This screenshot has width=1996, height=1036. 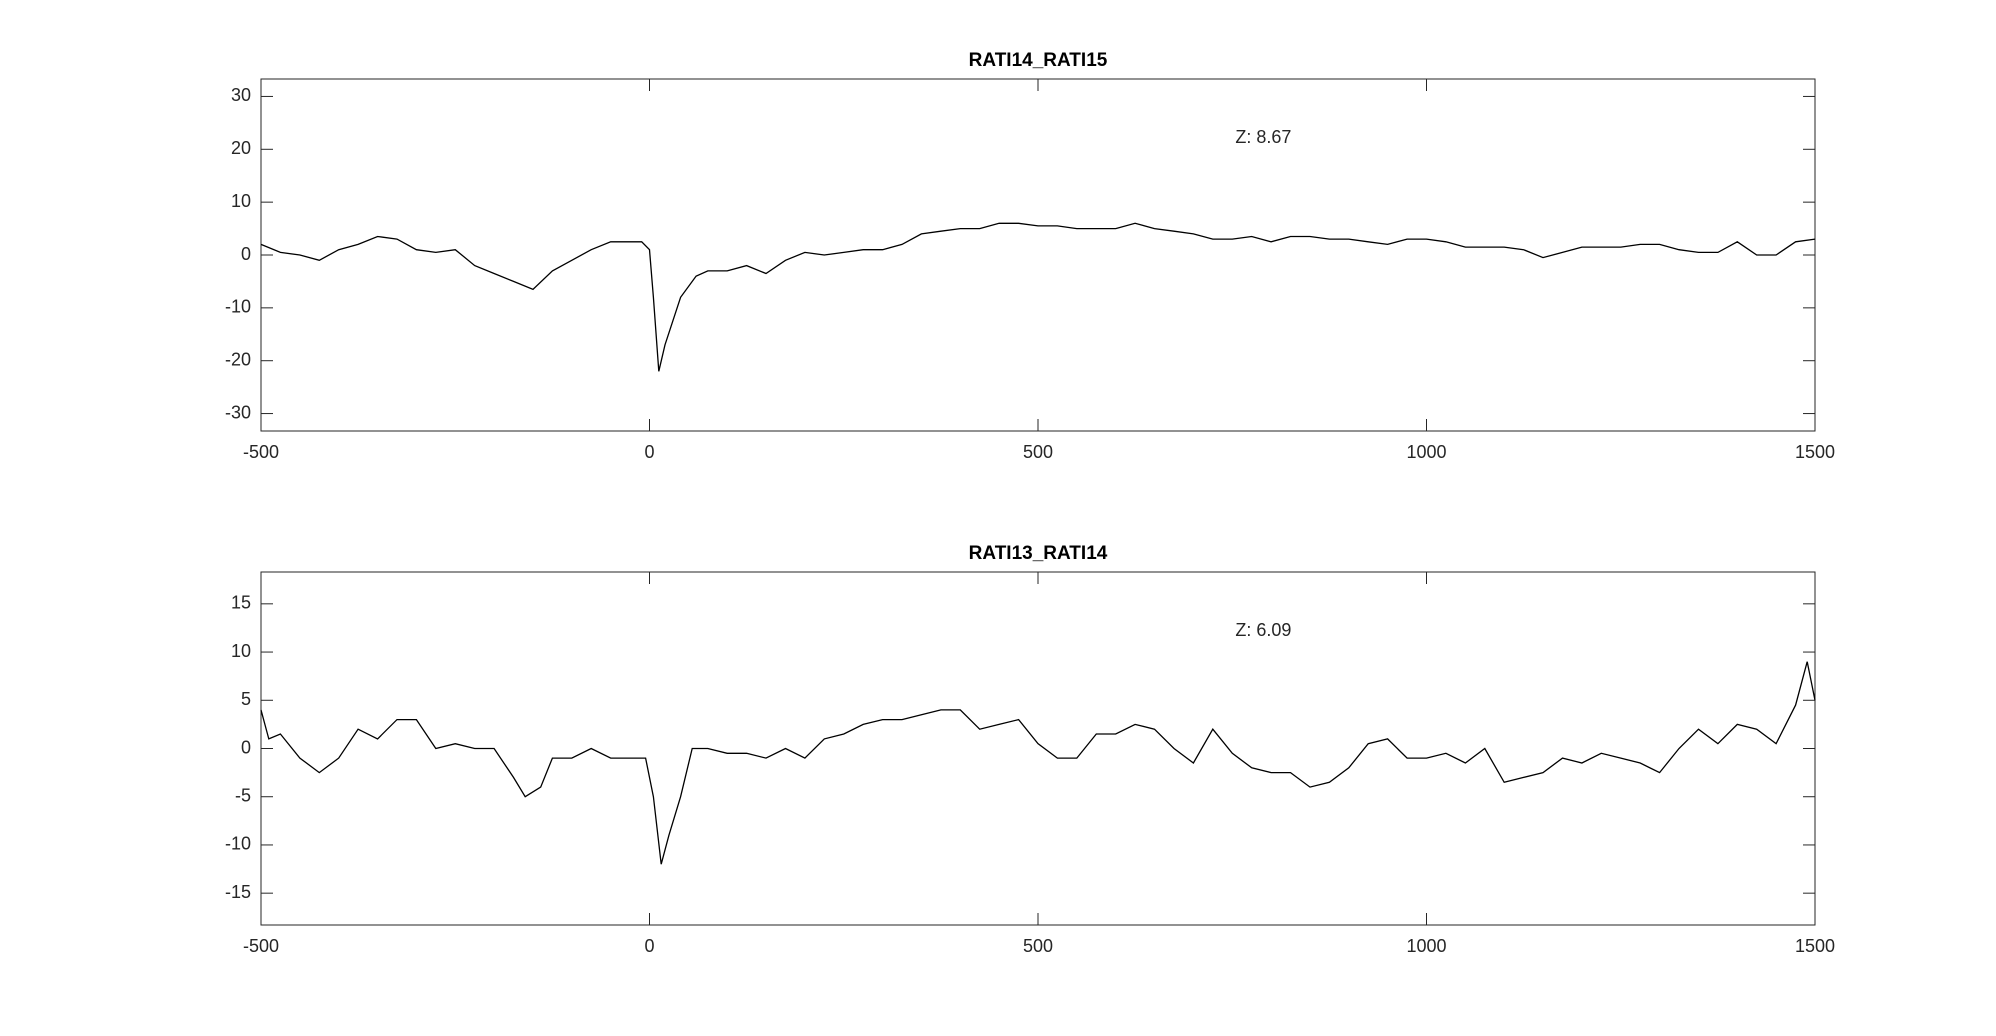 I want to click on annotation: Z: 6.09, so click(x=1263, y=630).